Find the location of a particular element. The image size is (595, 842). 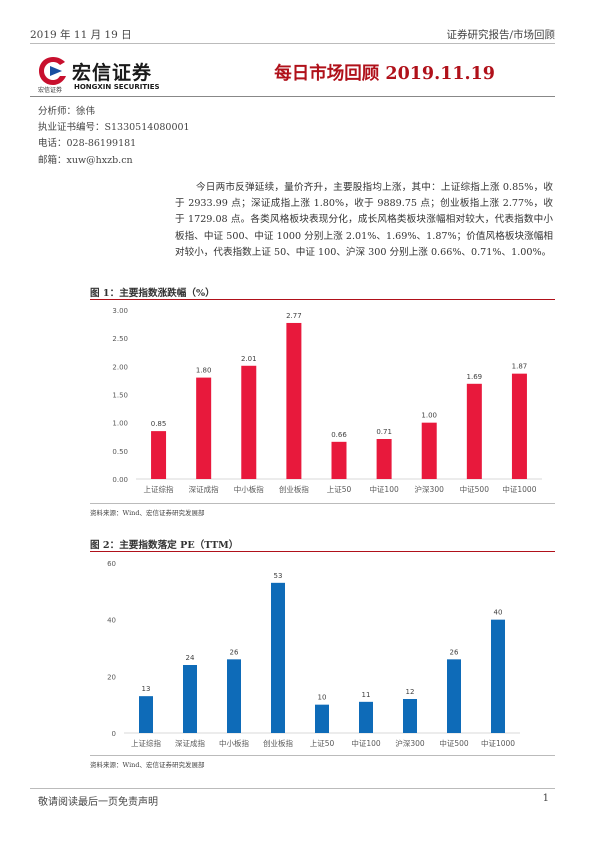

fig1-category-label: 沪深300 is located at coordinates (430, 489).